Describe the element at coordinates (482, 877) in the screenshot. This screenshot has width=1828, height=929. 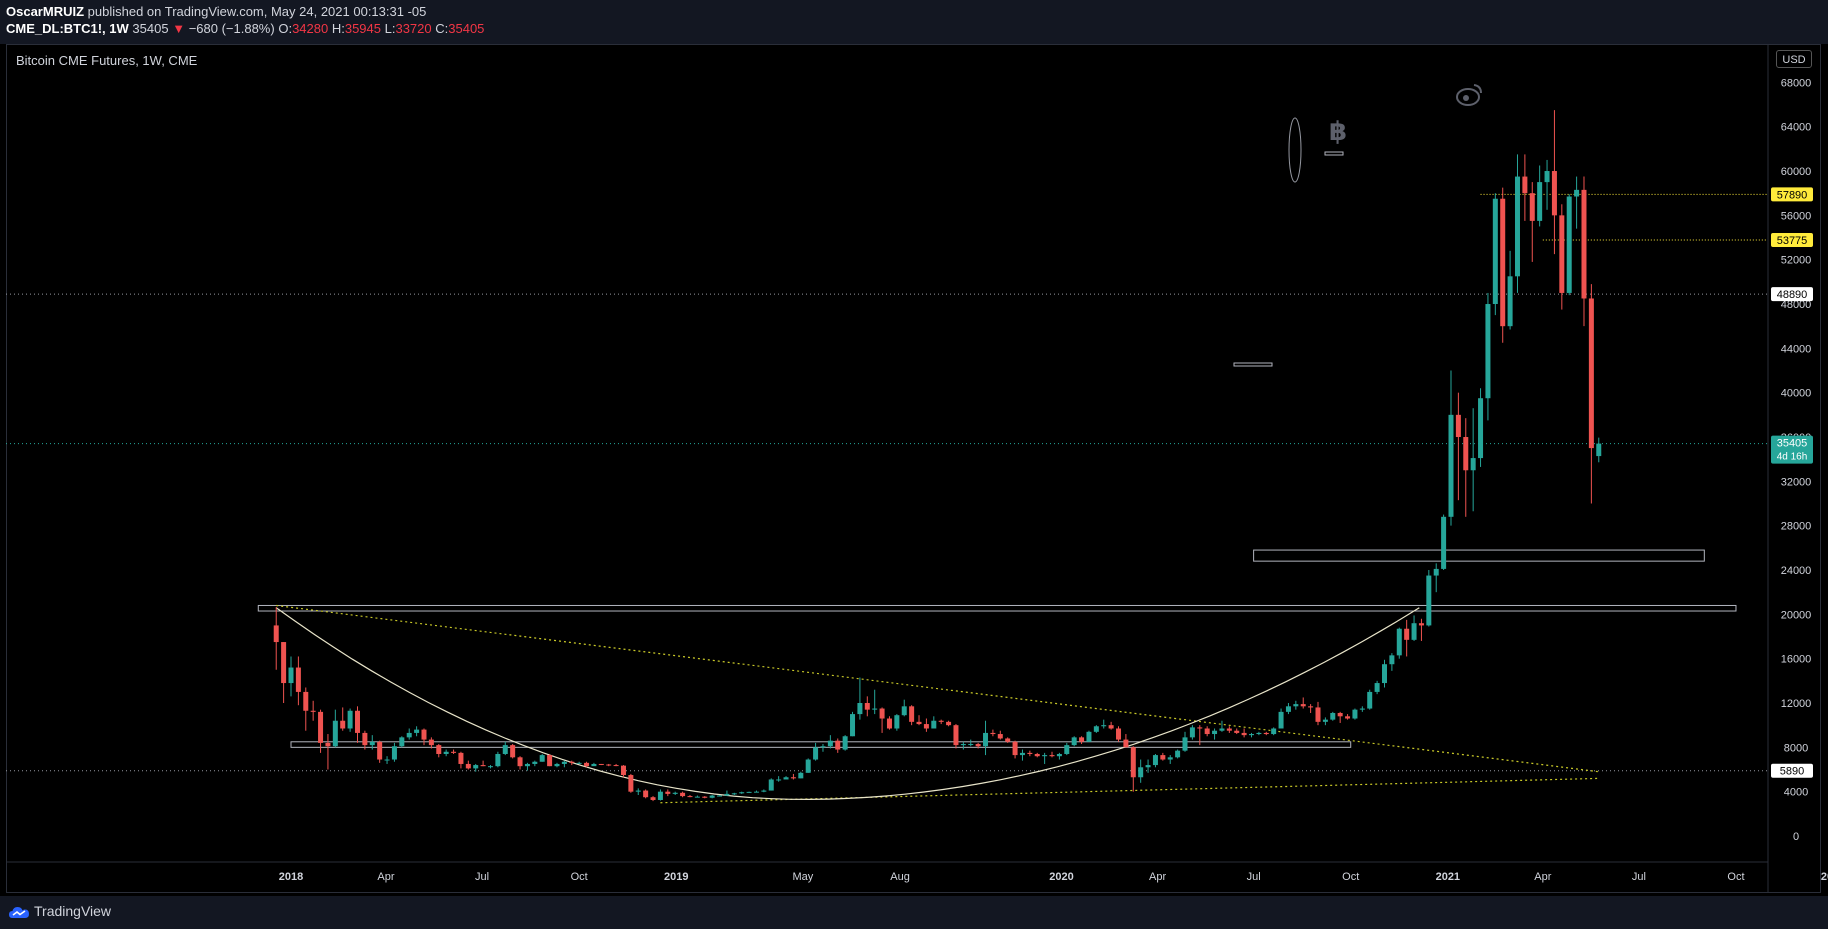
I see `x-tick-label: Jul` at that location.